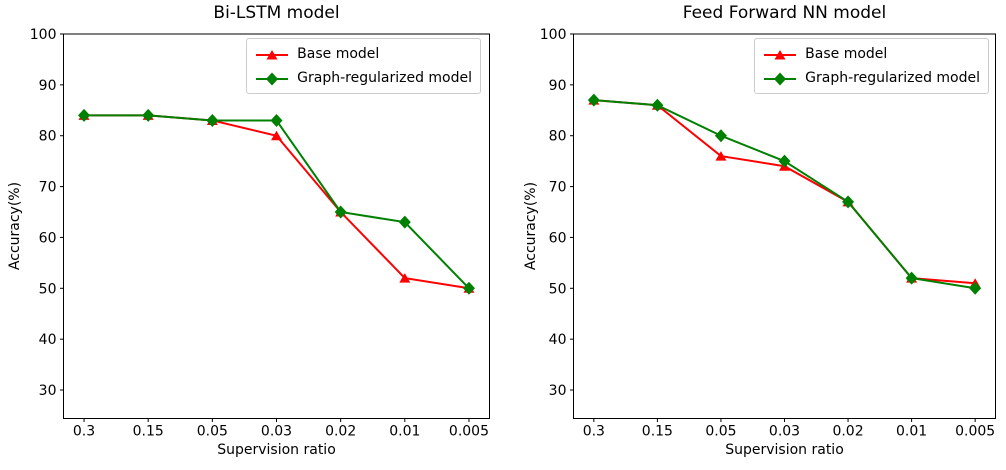 This screenshot has width=1006, height=470. I want to click on x-axis-label-right: Supervision ratio, so click(784, 450).